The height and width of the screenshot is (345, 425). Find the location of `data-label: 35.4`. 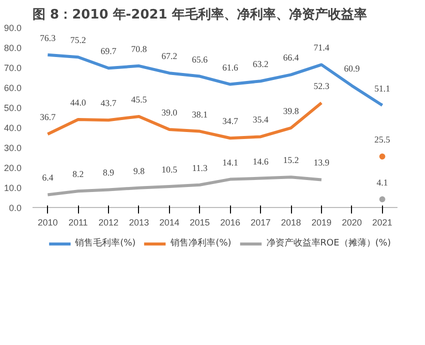

data-label: 35.4 is located at coordinates (260, 119).